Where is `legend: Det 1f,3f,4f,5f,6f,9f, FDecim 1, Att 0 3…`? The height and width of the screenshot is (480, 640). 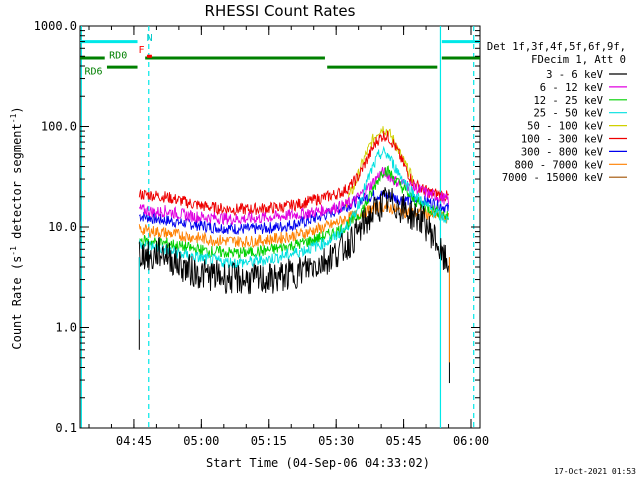
legend: Det 1f,3f,4f,5f,6f,9f, FDecim 1, Att 0 3… is located at coordinates (557, 112).